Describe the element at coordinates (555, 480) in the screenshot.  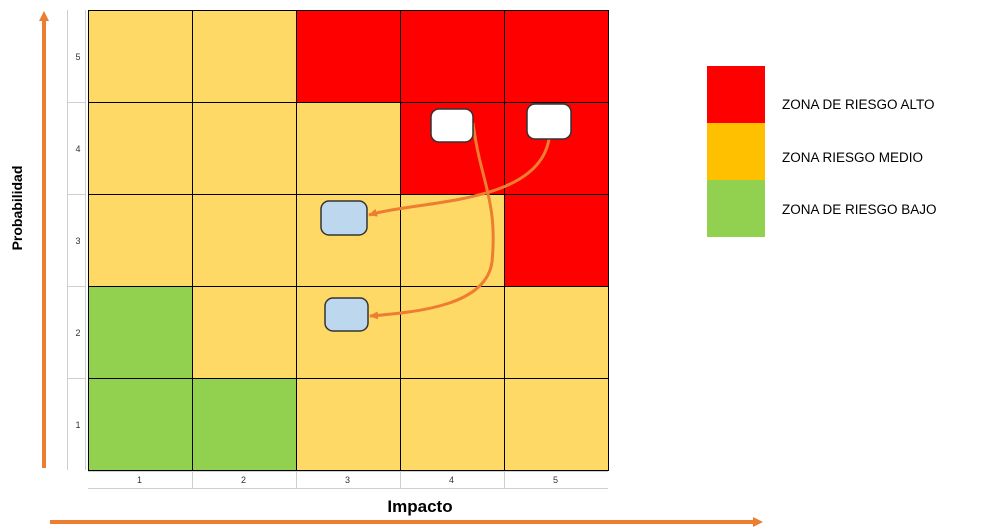
I see `col-label-5: 5` at that location.